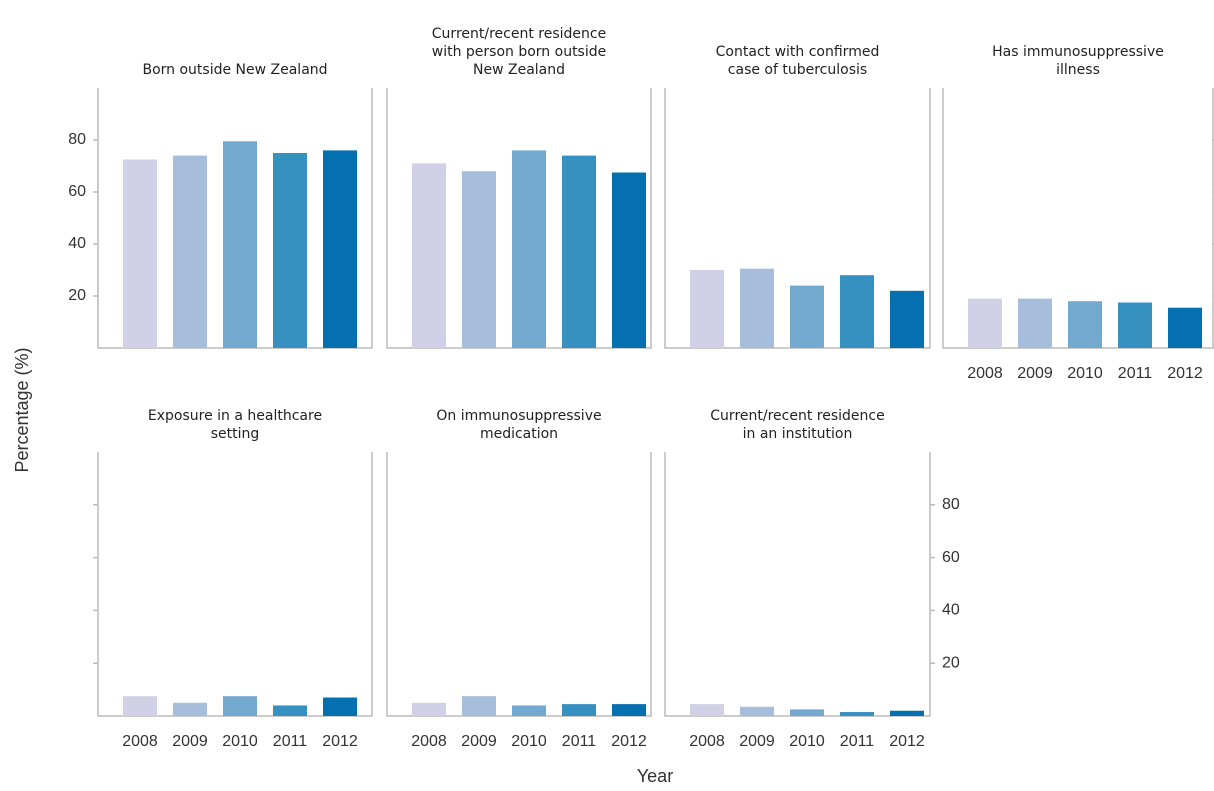 Image resolution: width=1214 pixels, height=791 pixels. What do you see at coordinates (798, 434) in the screenshot?
I see `panel-title: in an institution` at bounding box center [798, 434].